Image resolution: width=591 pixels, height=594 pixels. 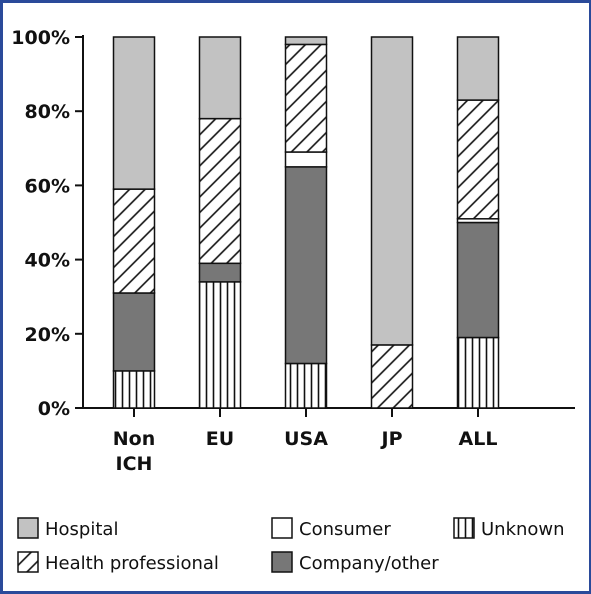 I want to click on bar-segment-consumer, so click(x=306, y=159).